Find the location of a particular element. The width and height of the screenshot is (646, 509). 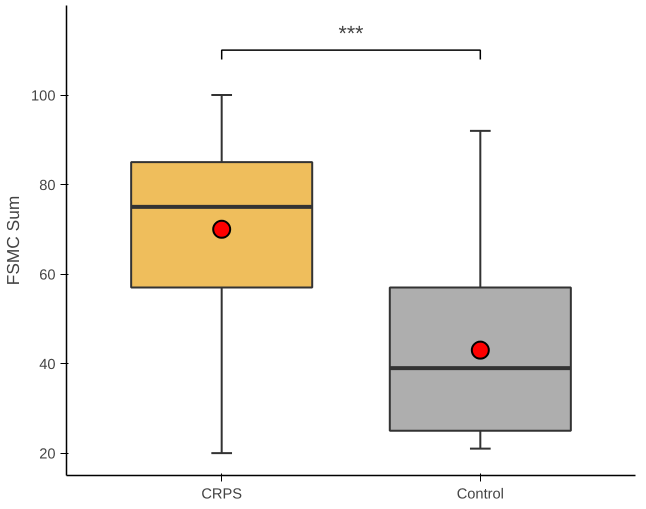

y-tick-label: 100 is located at coordinates (43, 96).